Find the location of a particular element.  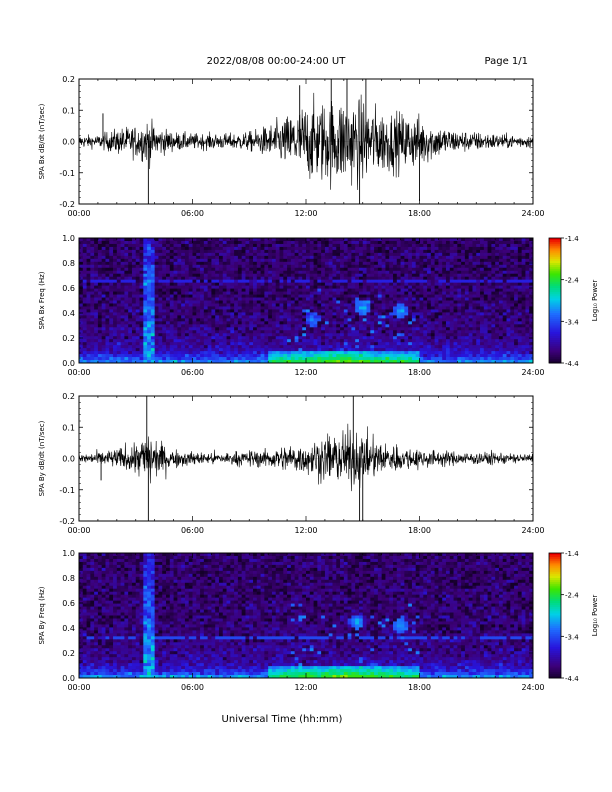

spectrogram-image is located at coordinates (306, 615).